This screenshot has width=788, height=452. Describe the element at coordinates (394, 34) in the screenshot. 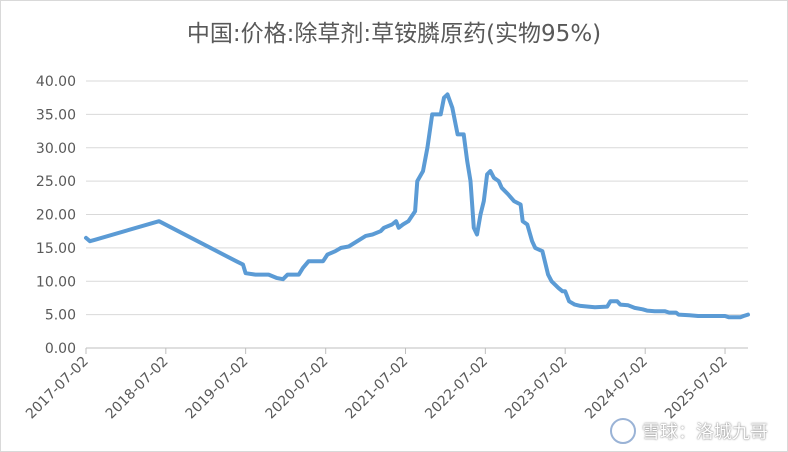

I see `chart-title: 中国:价格:除草剂:草铵膦原药(实物95%)` at that location.